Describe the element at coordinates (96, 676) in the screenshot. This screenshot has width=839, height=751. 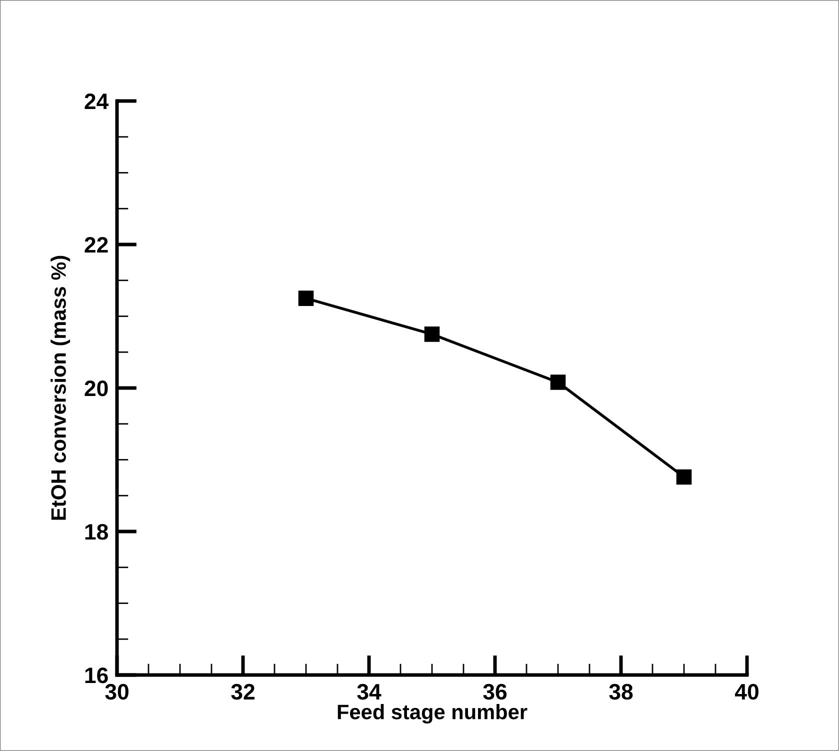
I see `y-tick-label: 16` at that location.